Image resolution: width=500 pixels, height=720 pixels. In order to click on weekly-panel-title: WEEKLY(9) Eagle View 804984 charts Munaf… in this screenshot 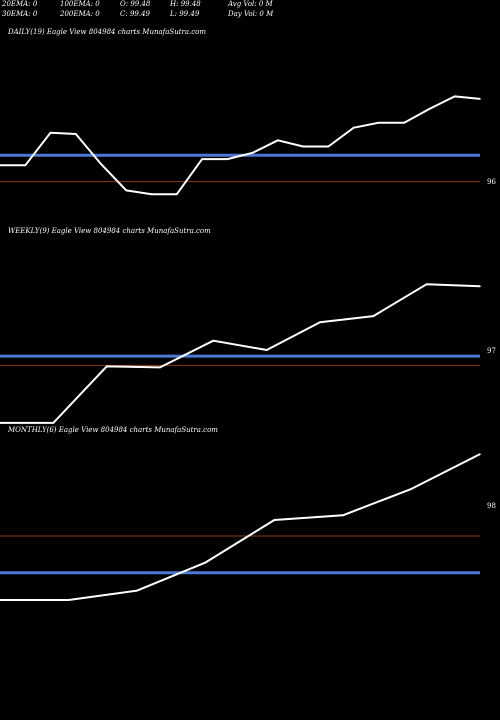, I will do `click(109, 231)`.